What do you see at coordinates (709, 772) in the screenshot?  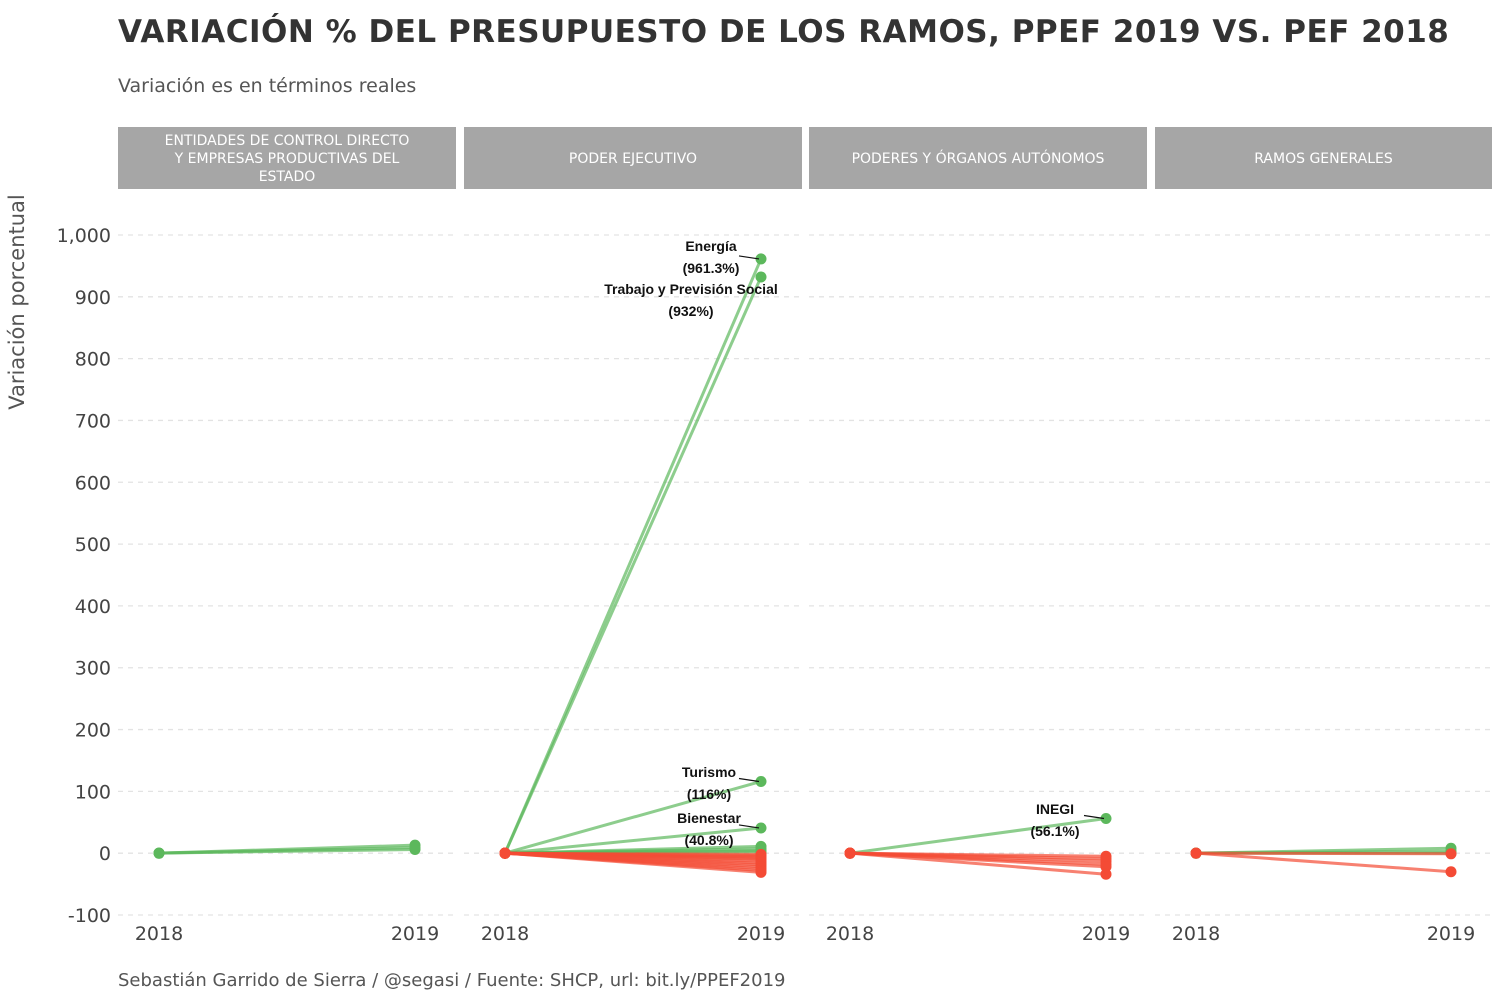 I see `annotation-label: Turismo` at bounding box center [709, 772].